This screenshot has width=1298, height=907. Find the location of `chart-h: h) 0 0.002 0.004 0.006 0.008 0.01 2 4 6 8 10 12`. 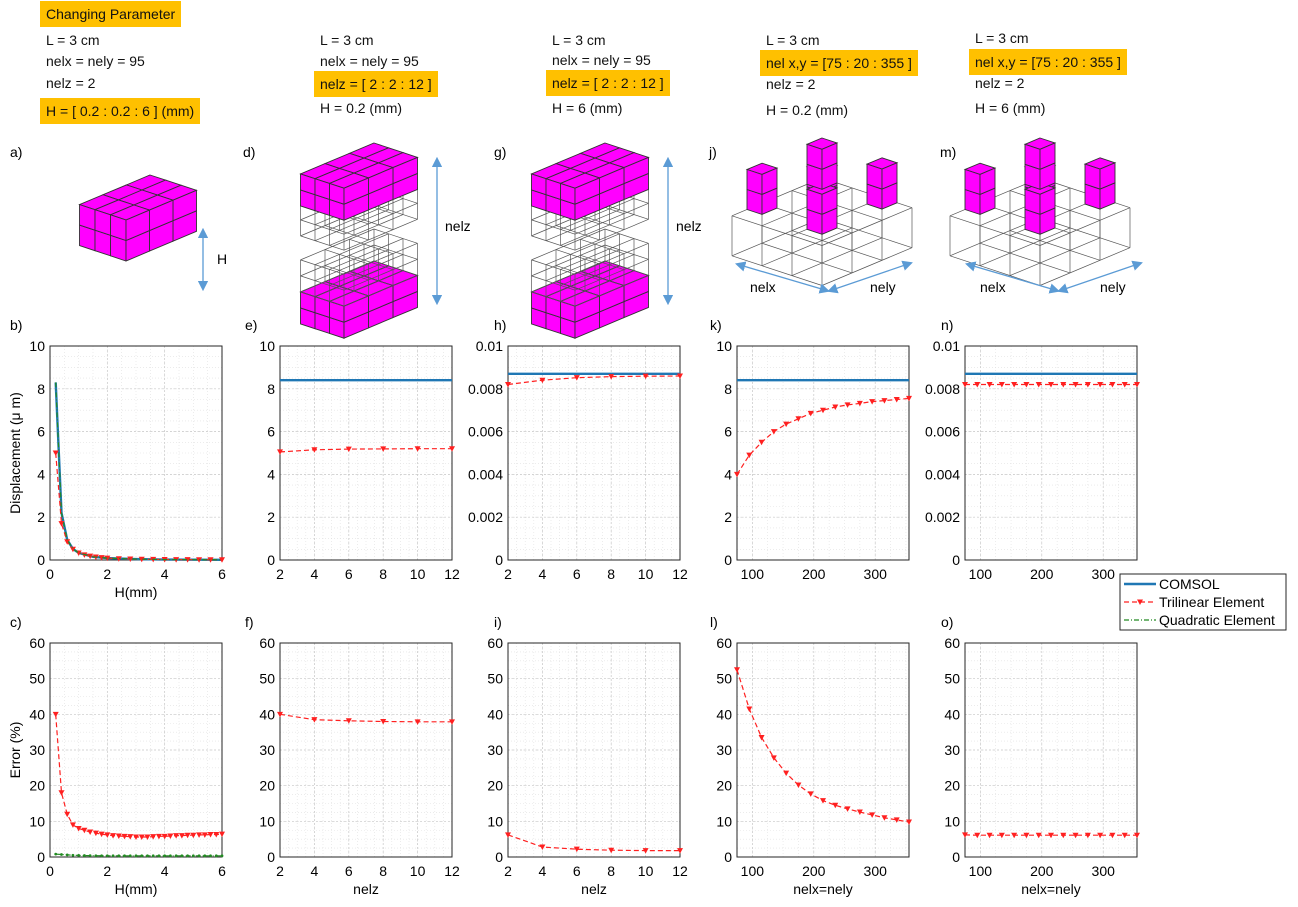

chart-h: h) 0 0.002 0.004 0.006 0.008 0.01 2 4 6 8 10 12 is located at coordinates (578, 449).